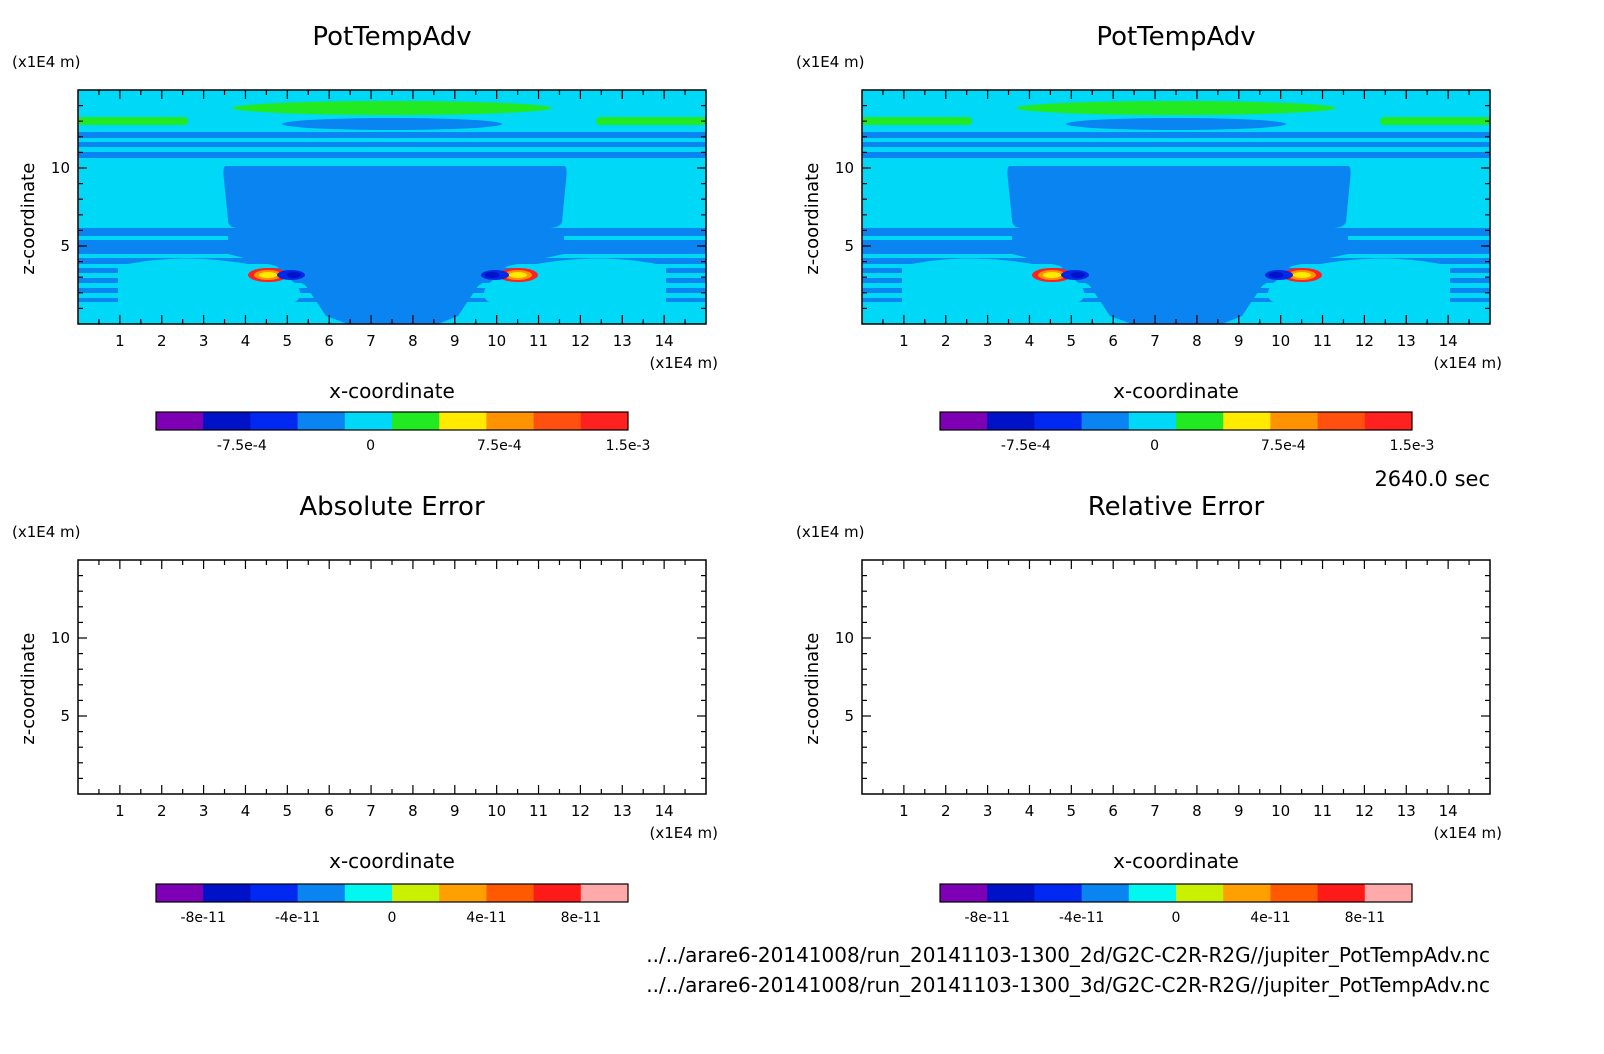  What do you see at coordinates (986, 918) in the screenshot?
I see `colorbar-label: -8e-11` at bounding box center [986, 918].